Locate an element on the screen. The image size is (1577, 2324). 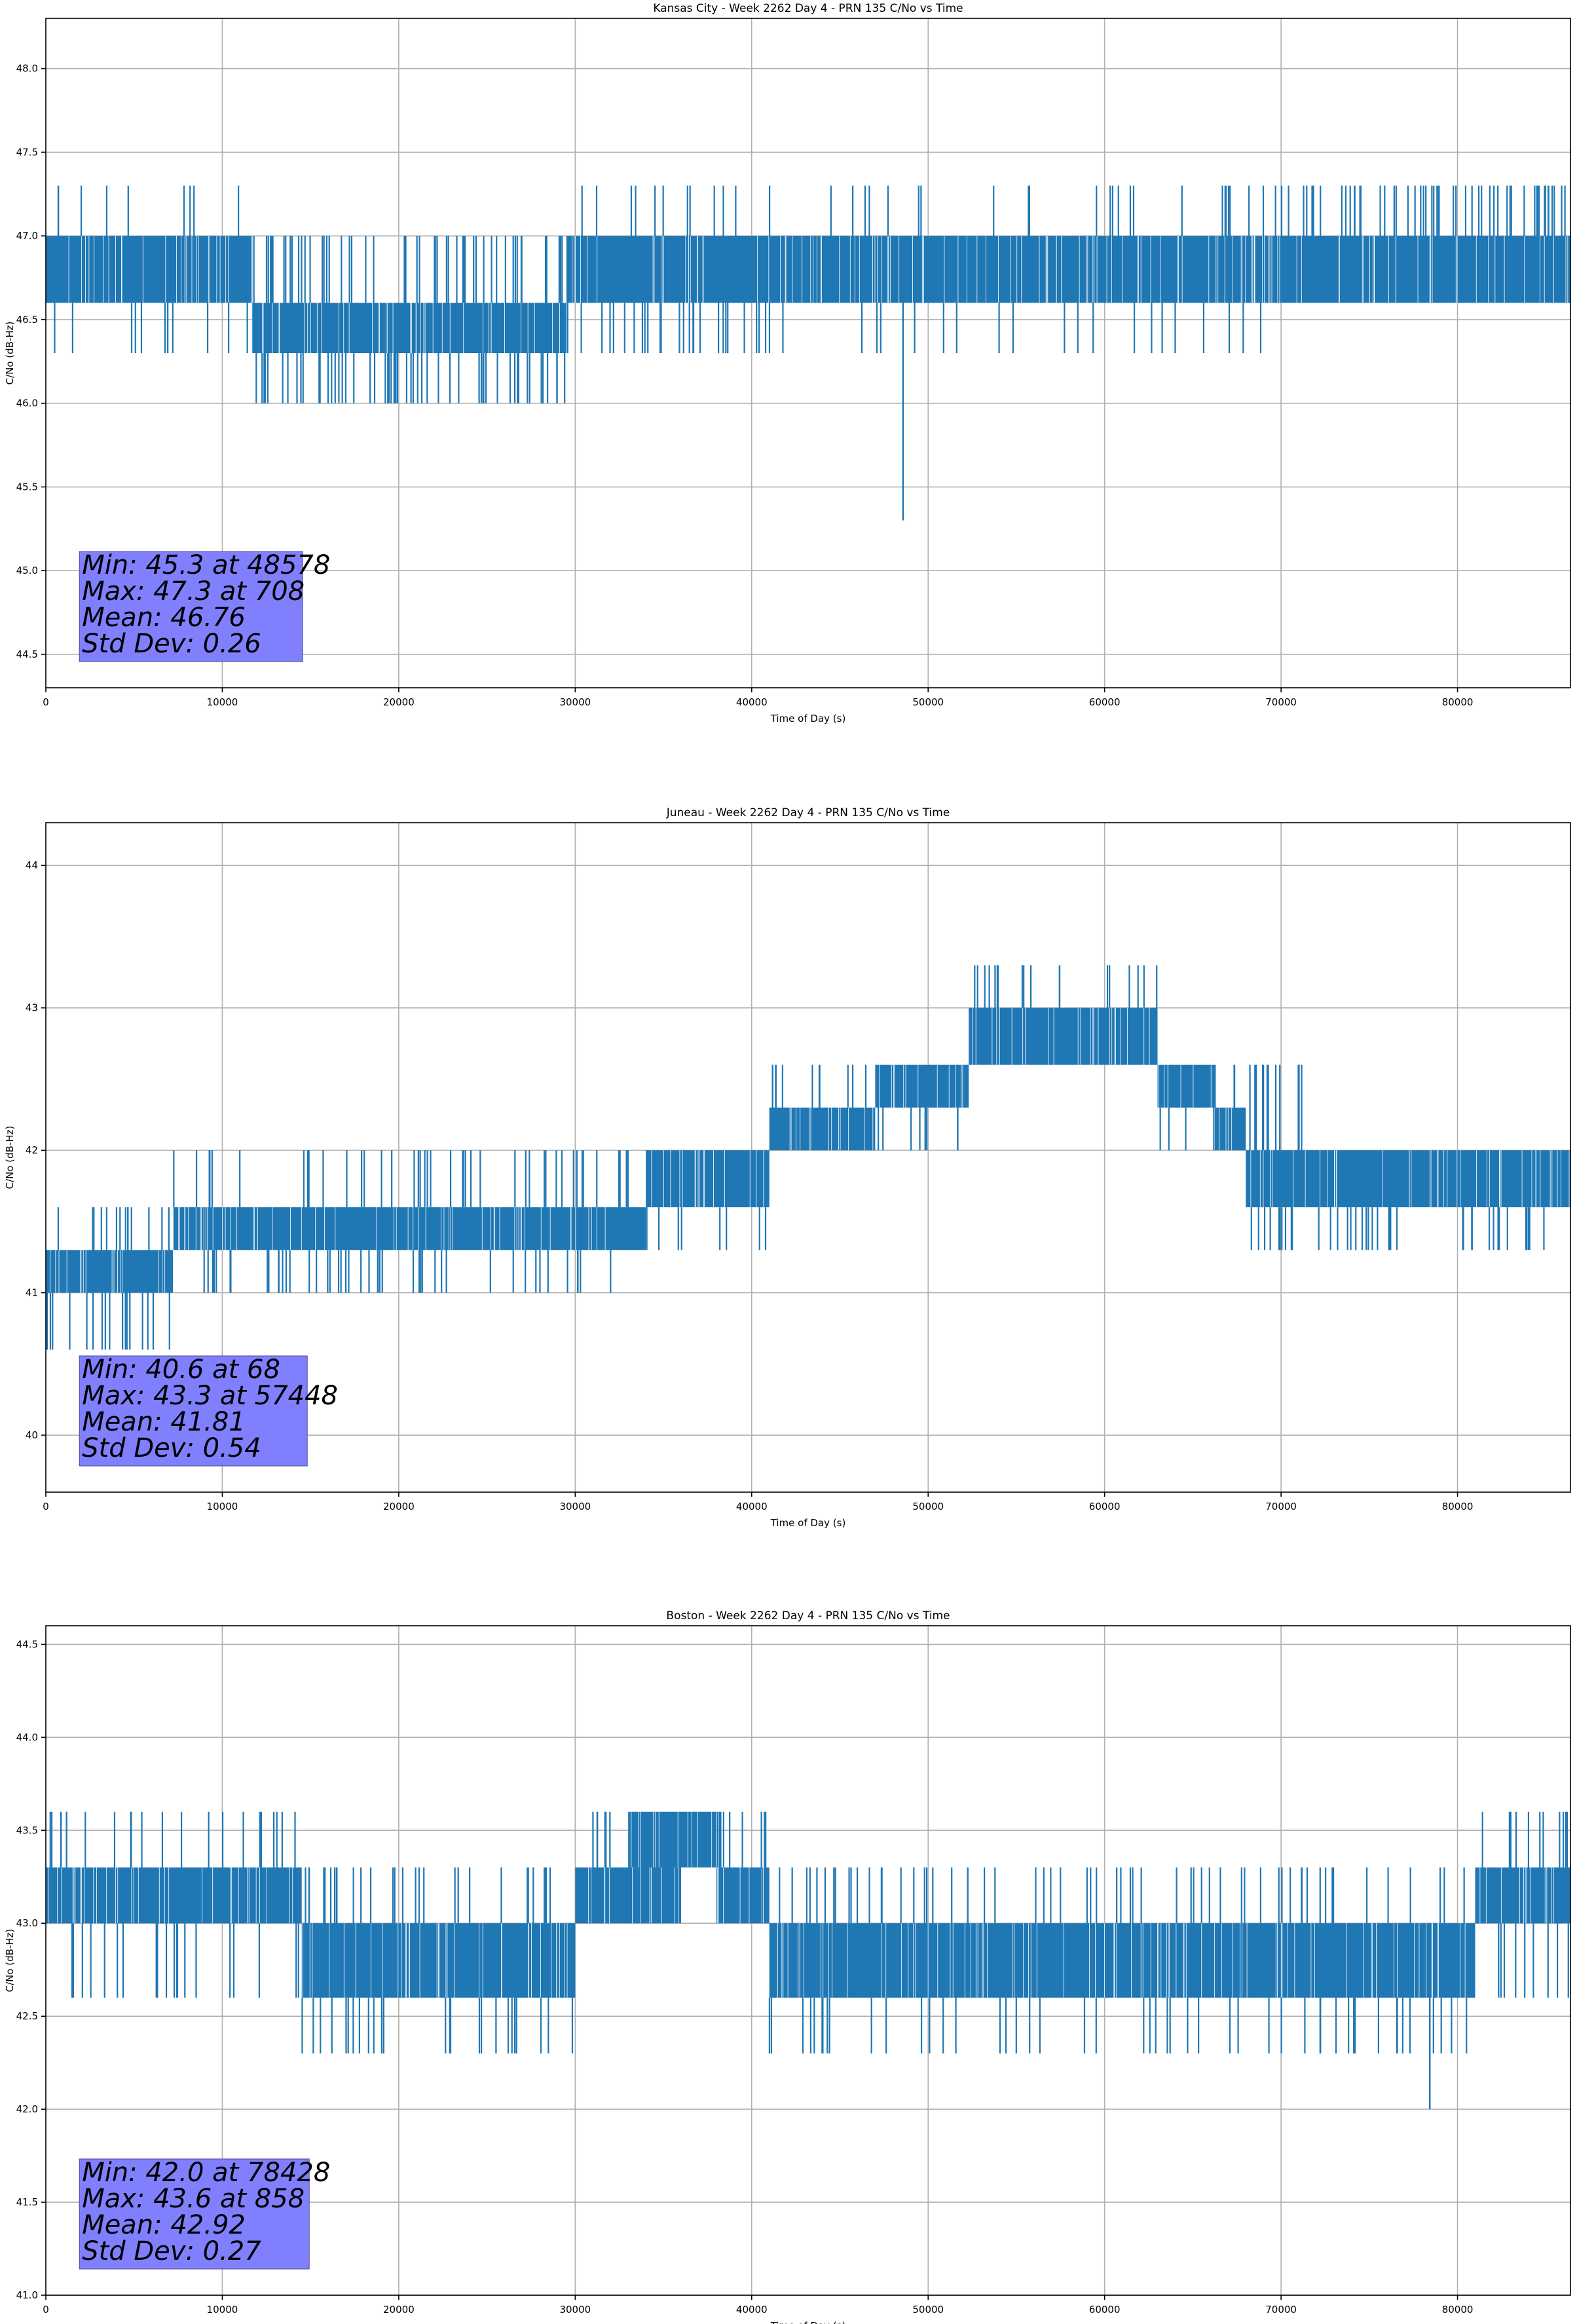
y-tick-label-0: 40 is located at coordinates (32, 1435).